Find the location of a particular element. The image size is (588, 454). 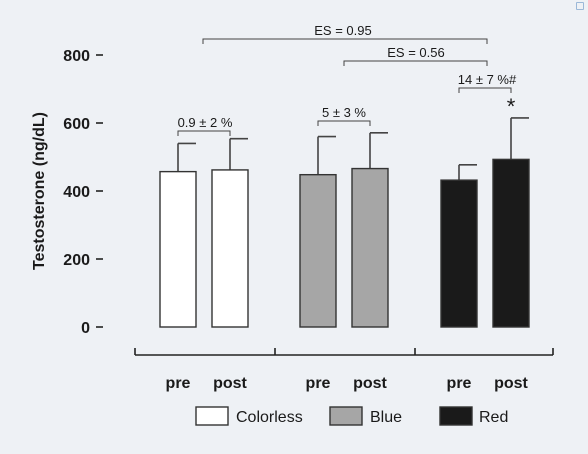

bar-red-post is located at coordinates (511, 243).